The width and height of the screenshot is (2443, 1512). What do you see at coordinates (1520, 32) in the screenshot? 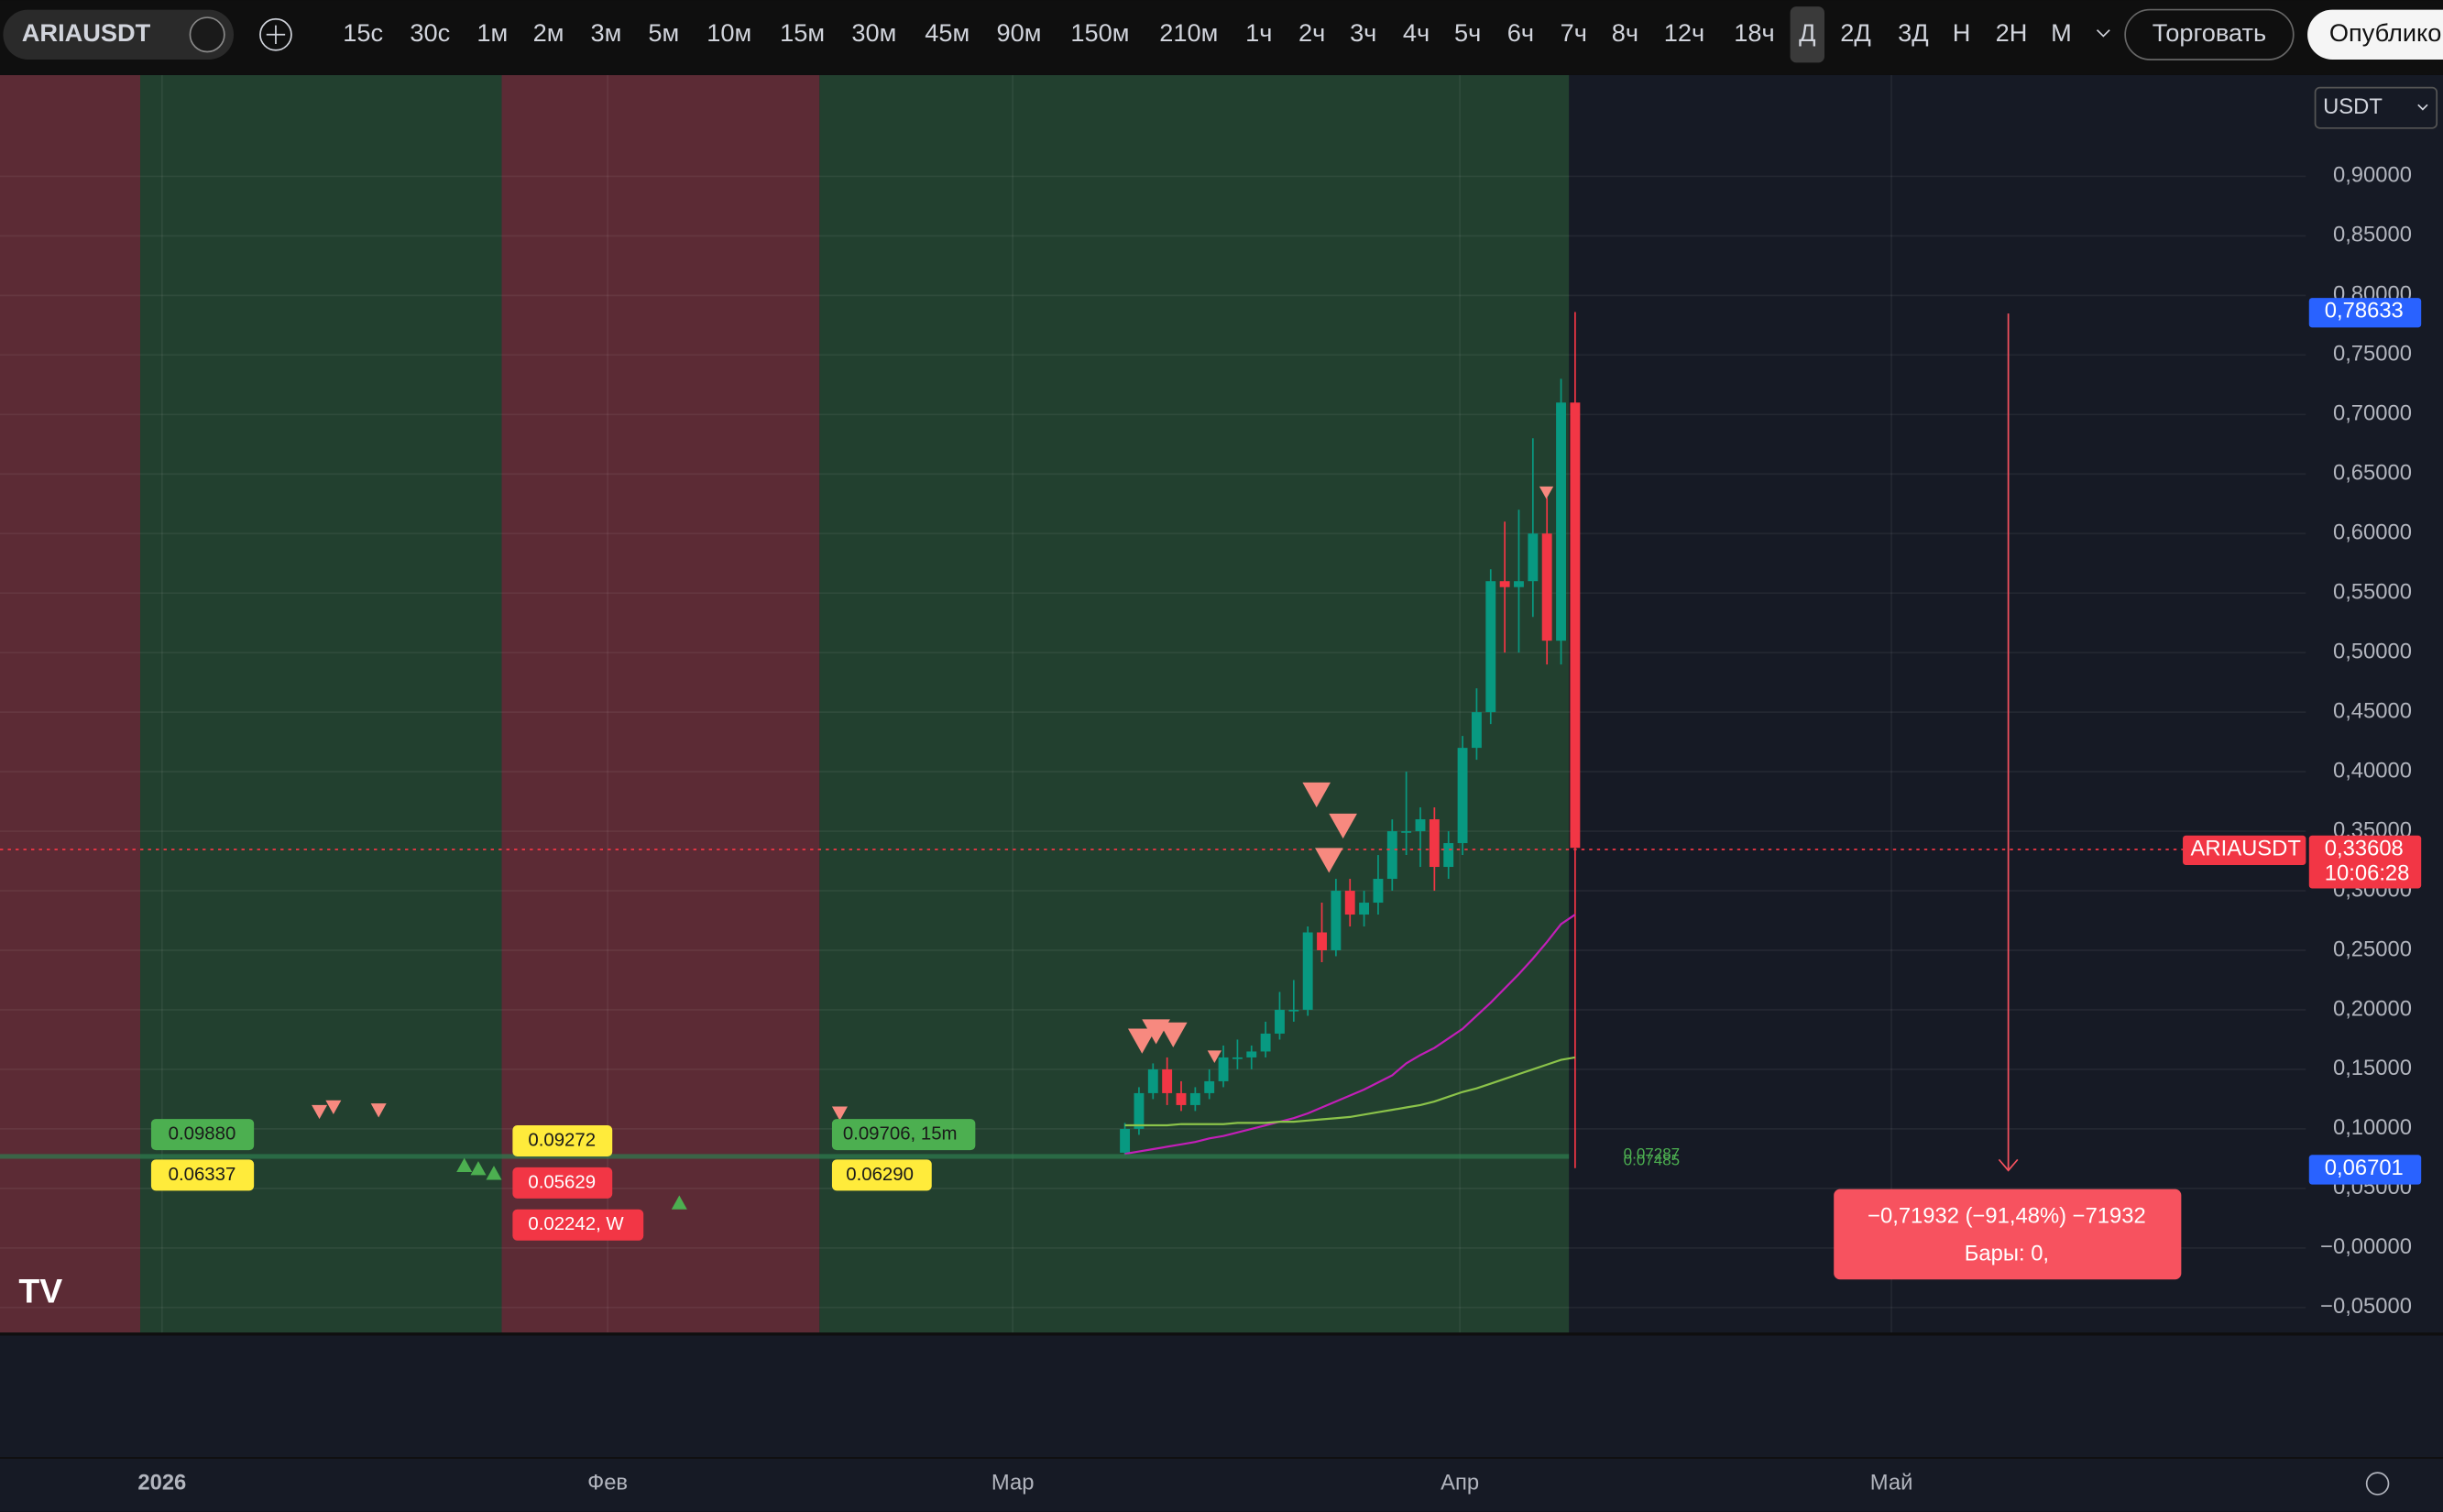
I see `timeframe: 6ч` at bounding box center [1520, 32].